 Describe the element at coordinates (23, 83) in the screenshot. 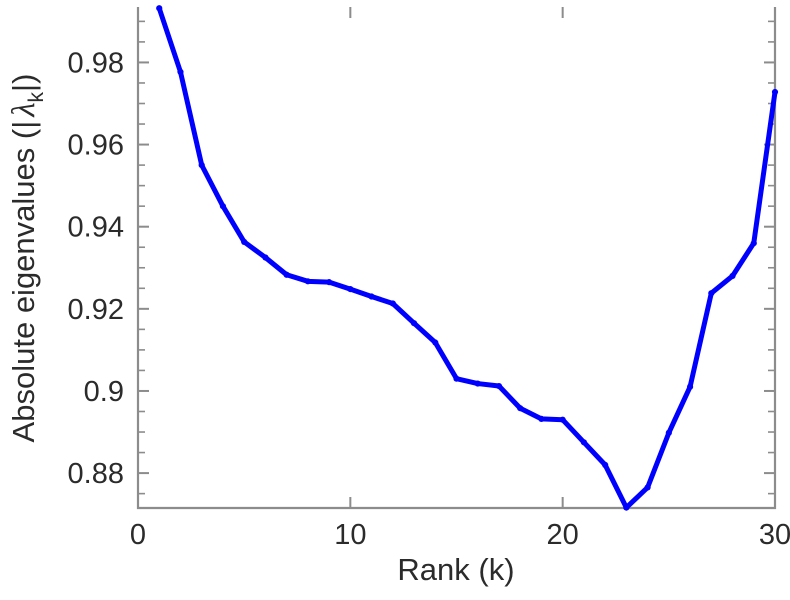

I see `y-axis-title-suffix: |)` at that location.